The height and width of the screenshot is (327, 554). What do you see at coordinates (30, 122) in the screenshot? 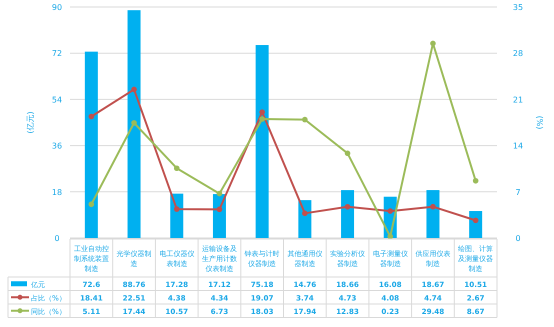
I see `y-axis-title: (亿元)` at bounding box center [30, 122].